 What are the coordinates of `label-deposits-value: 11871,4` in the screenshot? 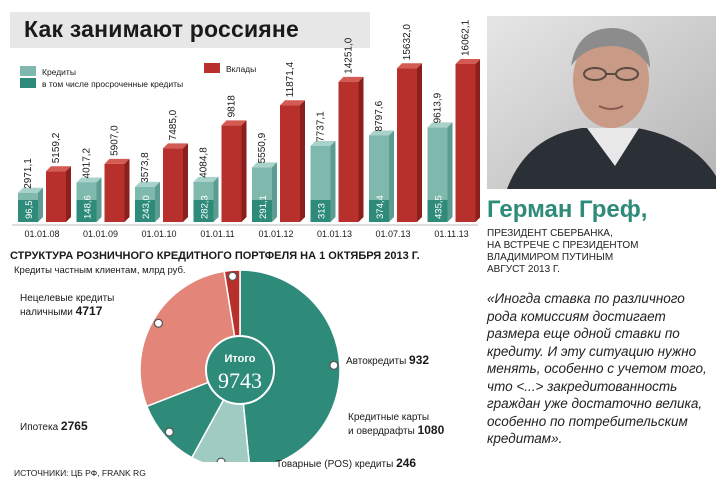 It's located at (290, 79).